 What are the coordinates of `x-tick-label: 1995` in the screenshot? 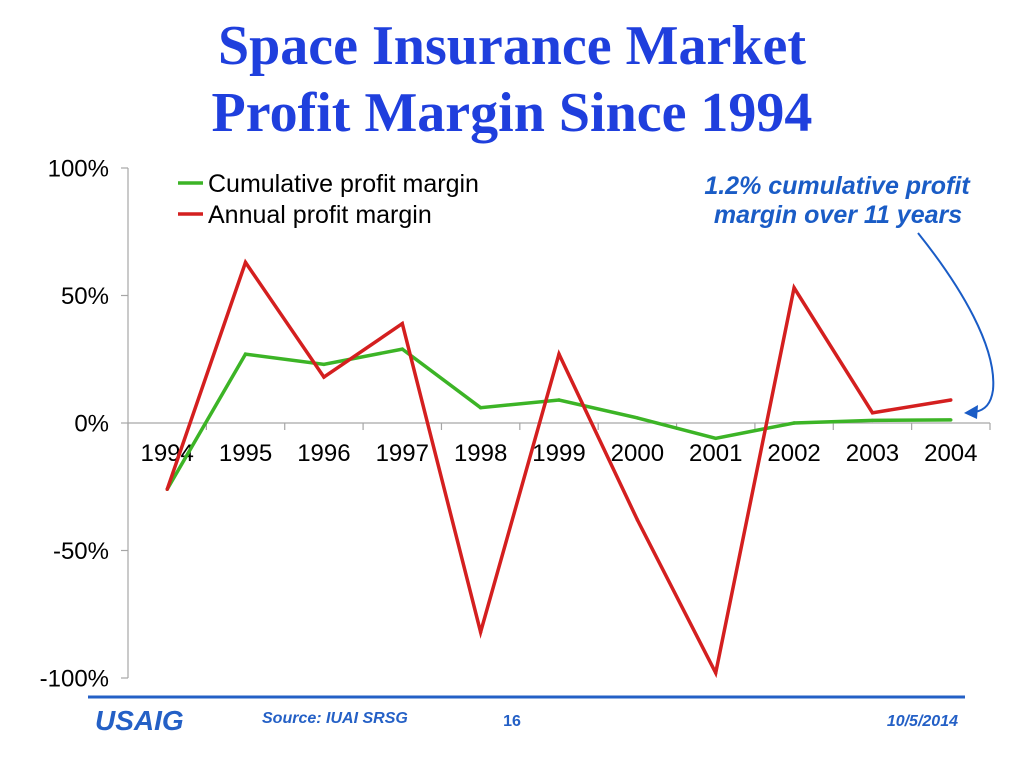 It's located at (245, 453).